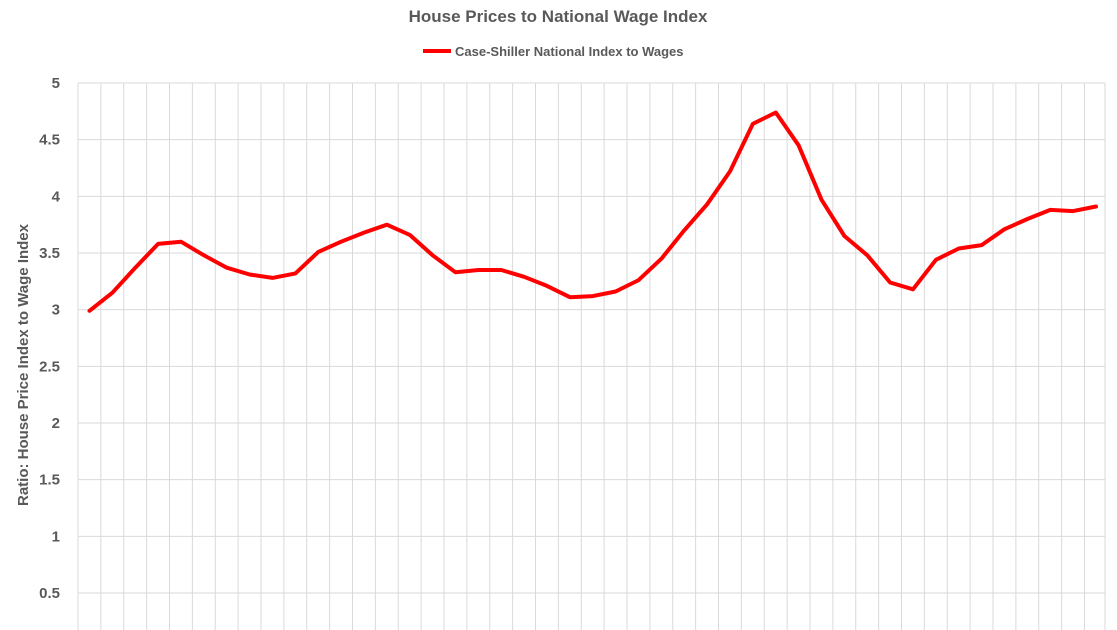 Image resolution: width=1117 pixels, height=630 pixels. Describe the element at coordinates (569, 51) in the screenshot. I see `legend-label: Case-Shiller National Index to Wages` at that location.